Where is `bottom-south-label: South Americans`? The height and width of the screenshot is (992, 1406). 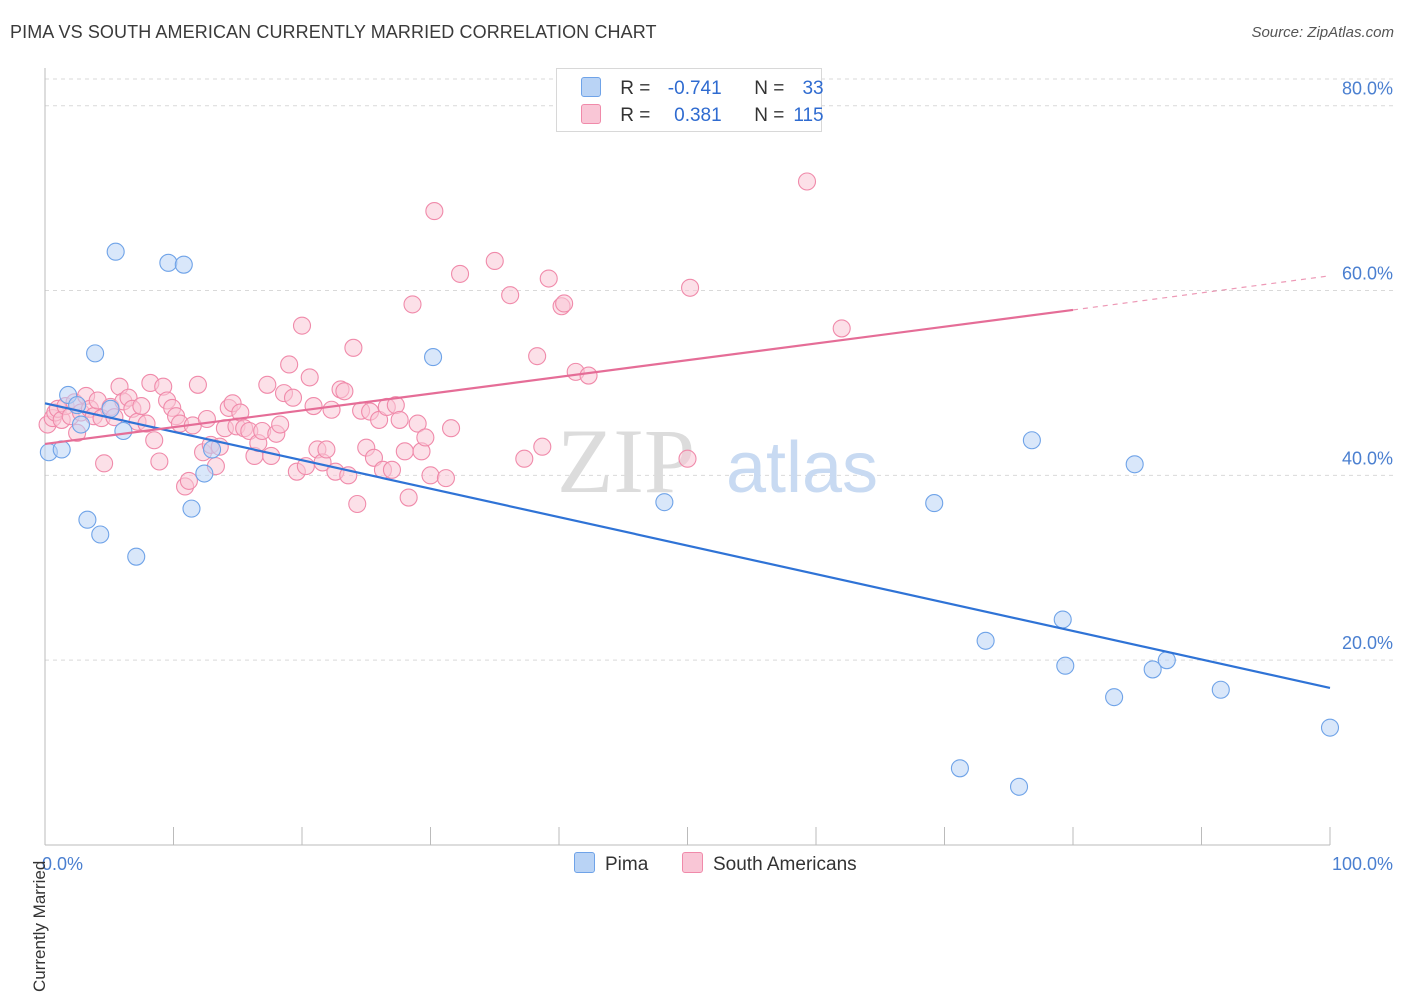 bottom-south-label: South Americans is located at coordinates (785, 864).